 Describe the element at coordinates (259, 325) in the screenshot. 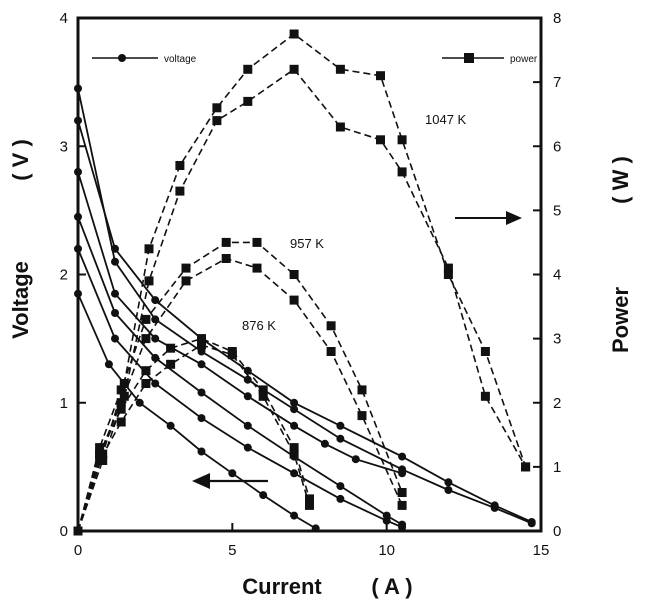

I see `annotation-876k: 876 K` at that location.